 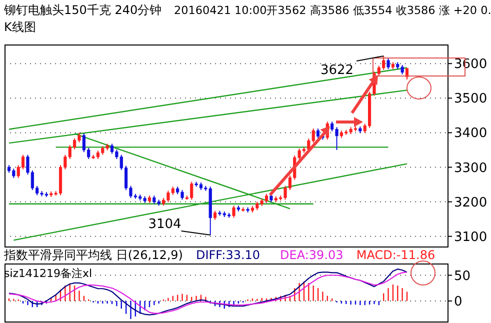 What do you see at coordinates (396, 255) in the screenshot?
I see `text: MACD:-11.86` at bounding box center [396, 255].